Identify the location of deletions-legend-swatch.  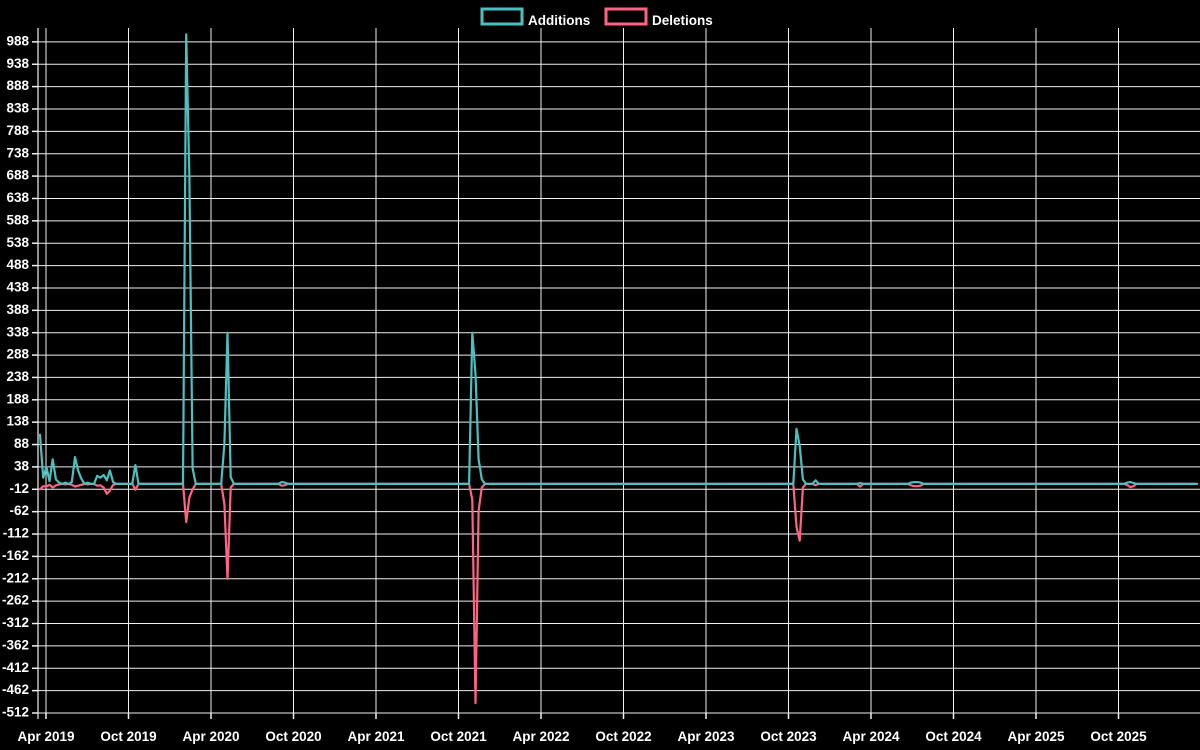
(626, 16).